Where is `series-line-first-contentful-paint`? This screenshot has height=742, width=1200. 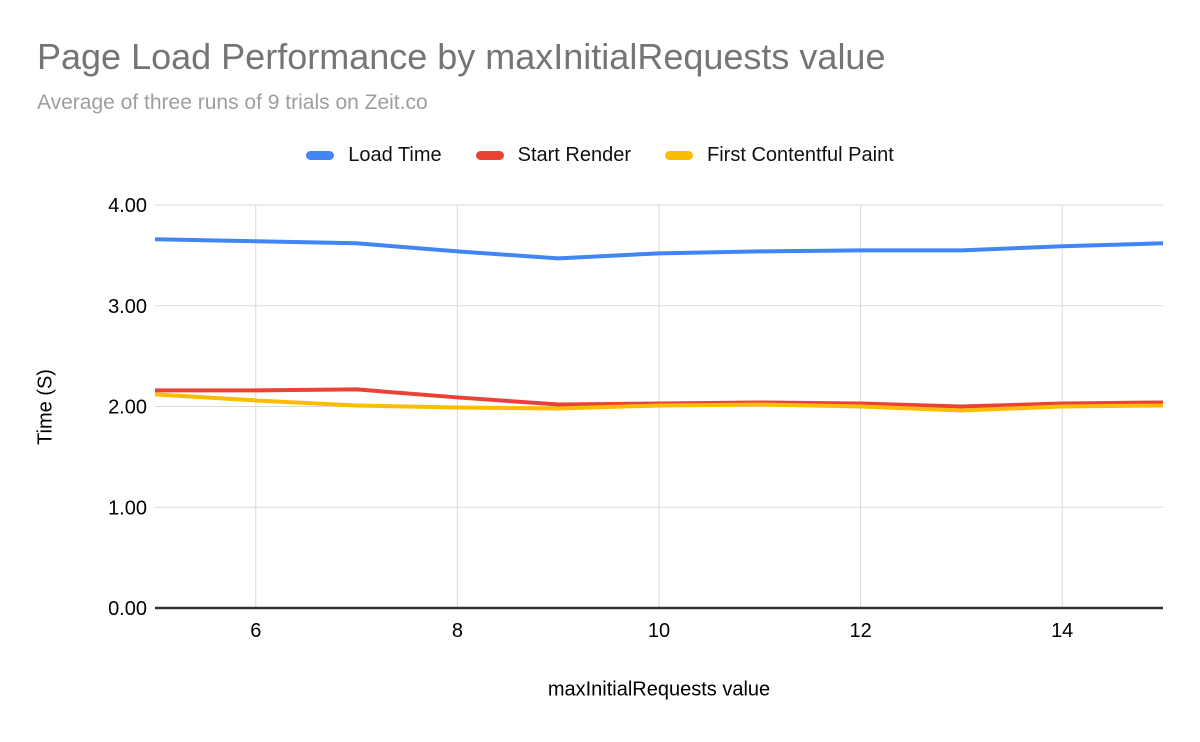
series-line-first-contentful-paint is located at coordinates (659, 402).